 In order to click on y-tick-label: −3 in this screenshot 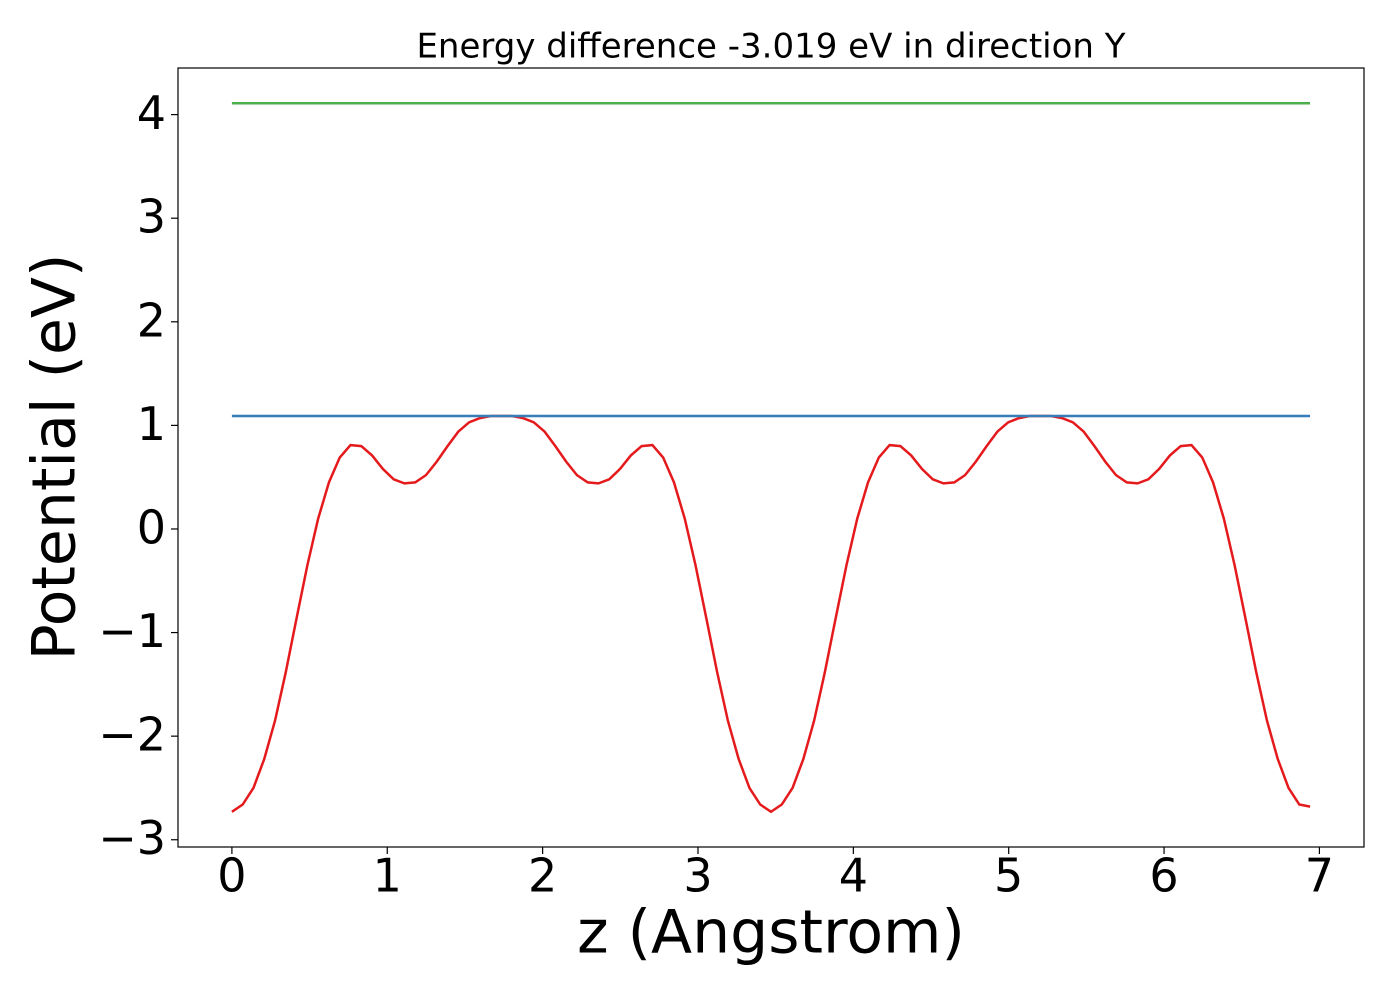, I will do `click(132, 838)`.